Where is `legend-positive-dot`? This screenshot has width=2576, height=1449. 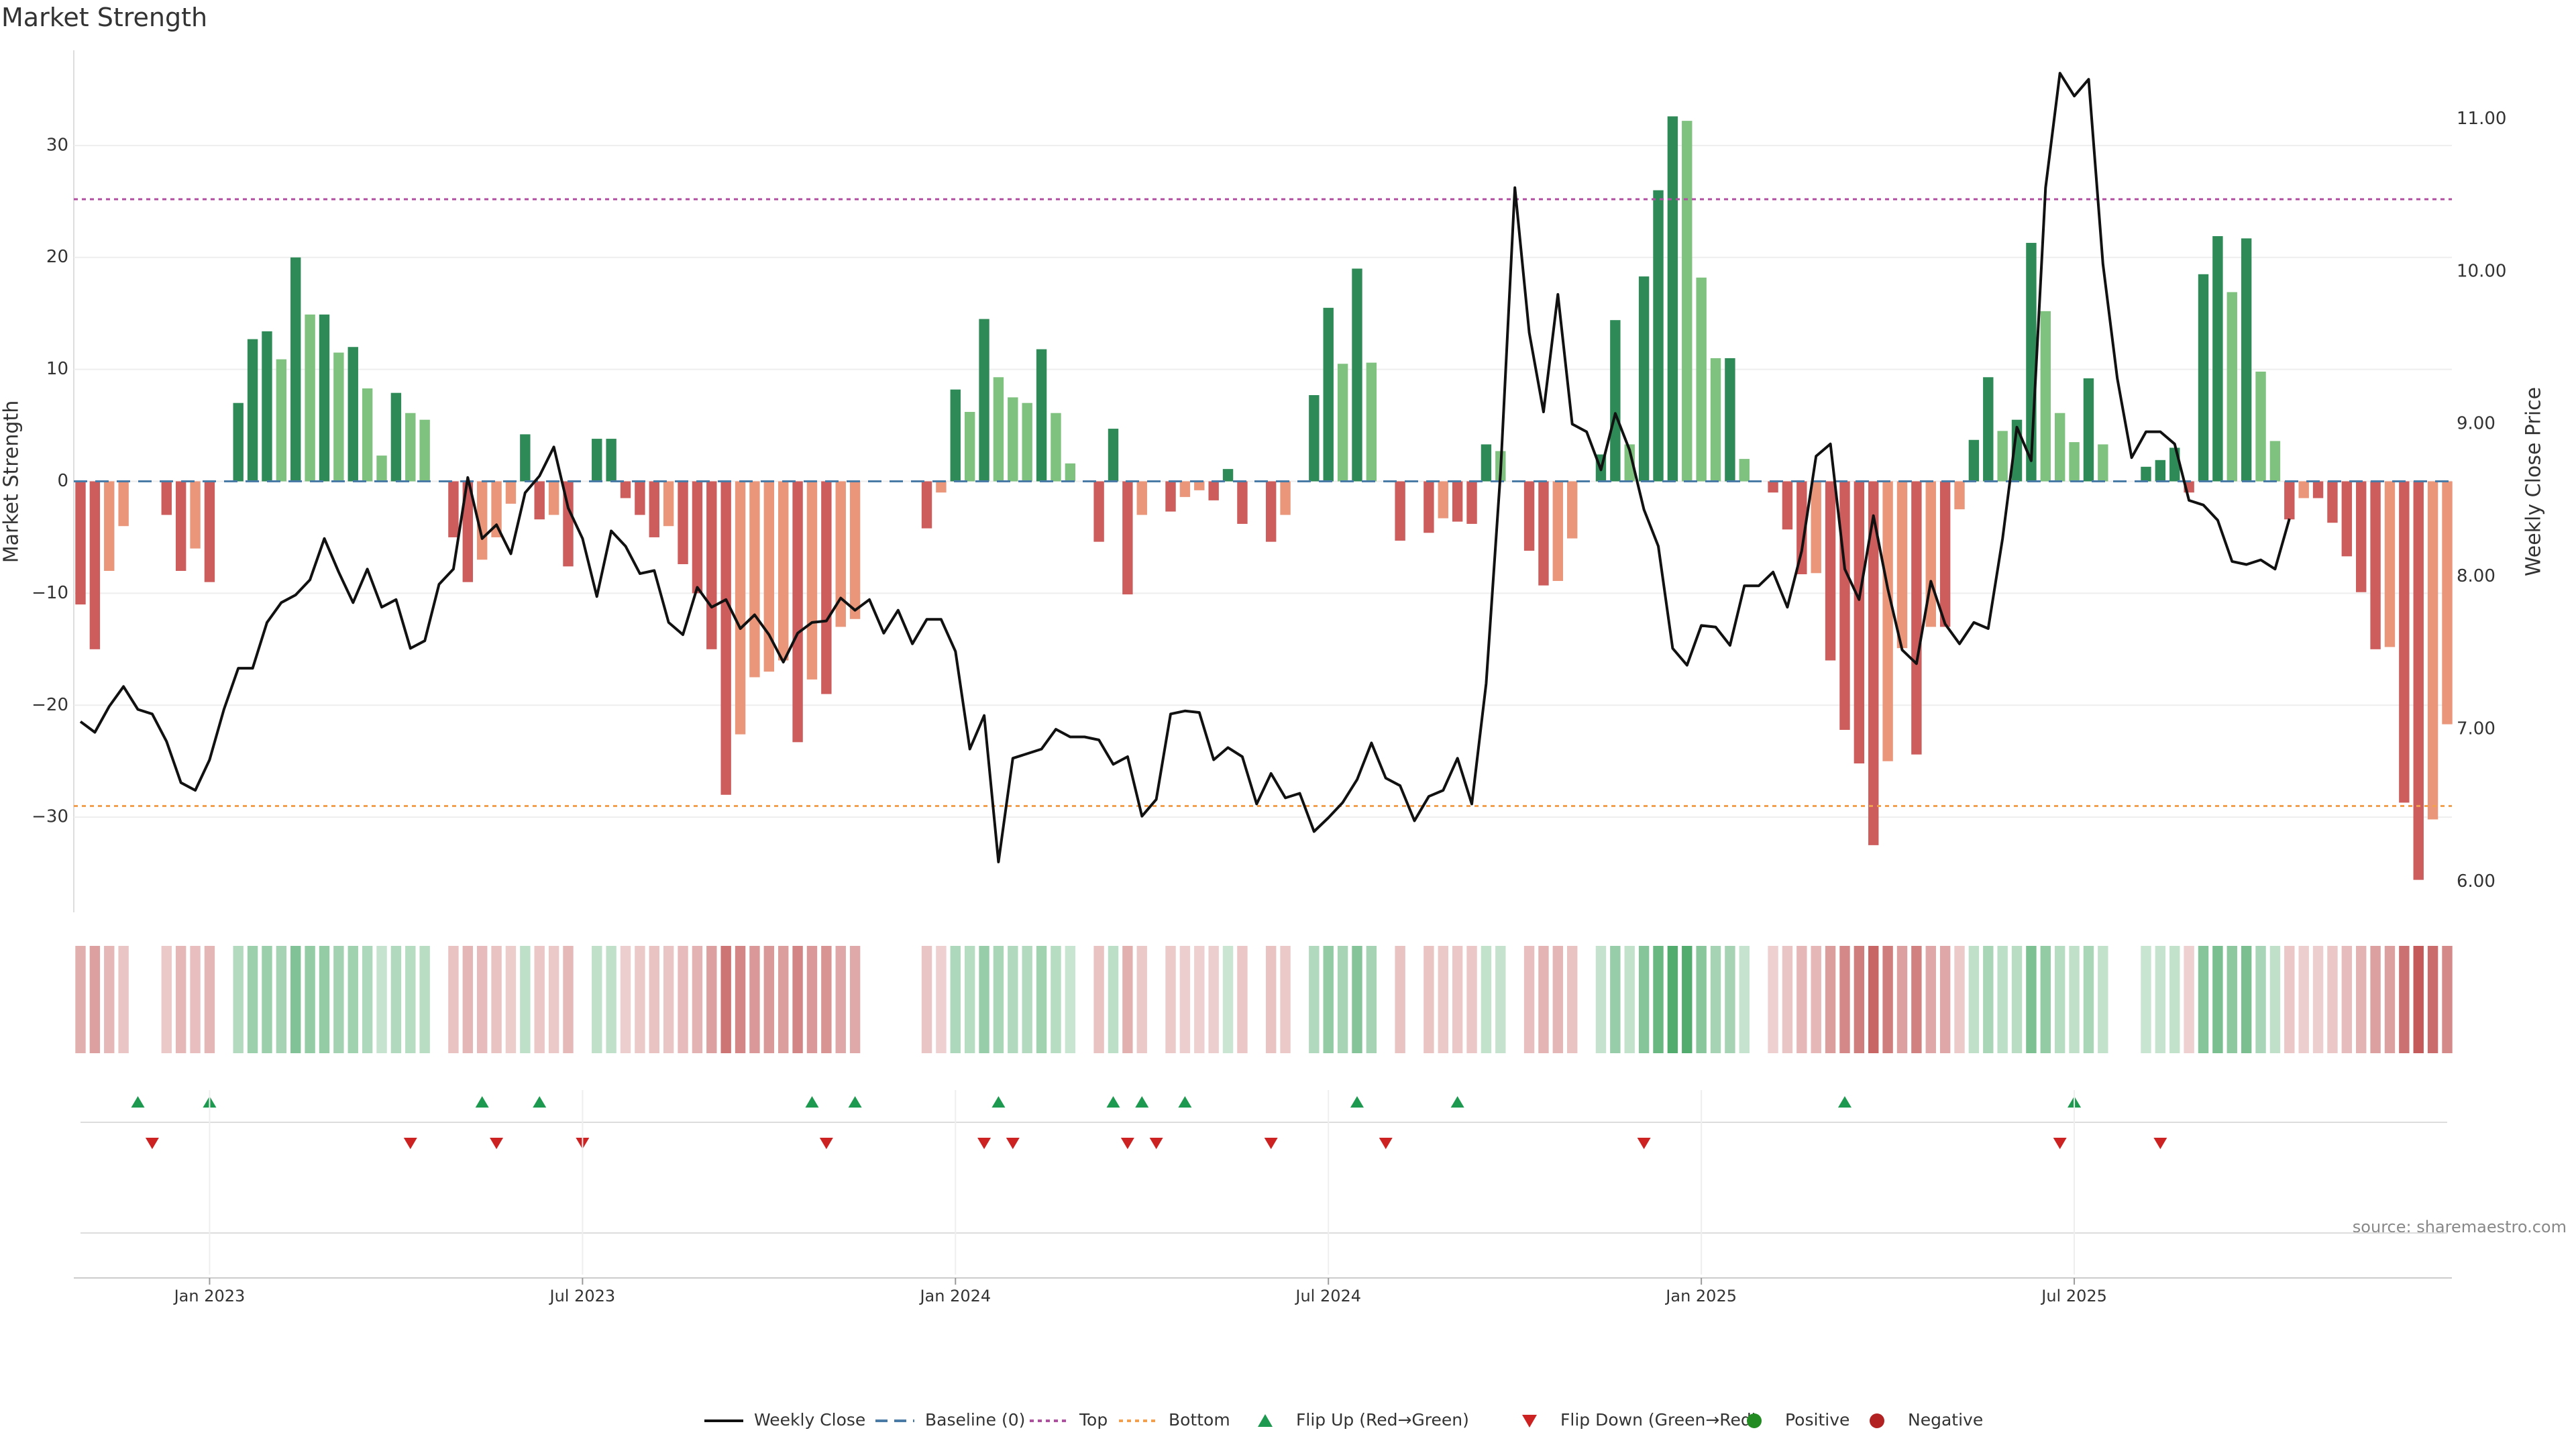
legend-positive-dot is located at coordinates (1754, 1420).